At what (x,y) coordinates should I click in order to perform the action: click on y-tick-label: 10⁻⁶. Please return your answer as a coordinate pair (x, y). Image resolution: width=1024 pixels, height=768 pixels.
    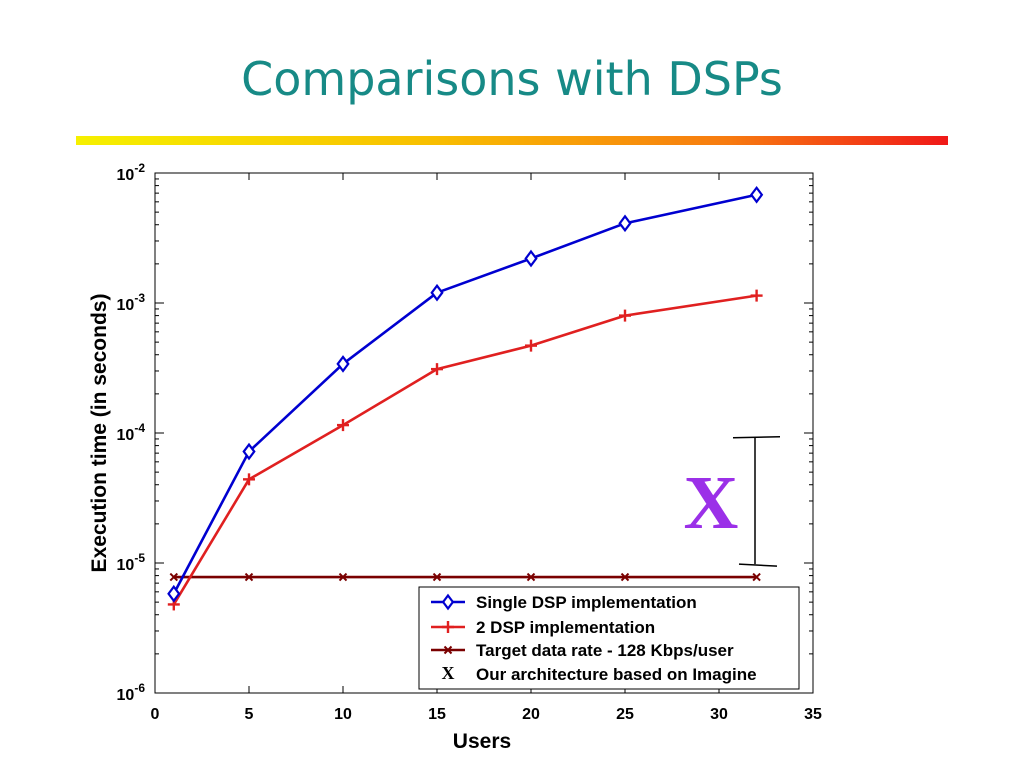
    Looking at the image, I should click on (131, 692).